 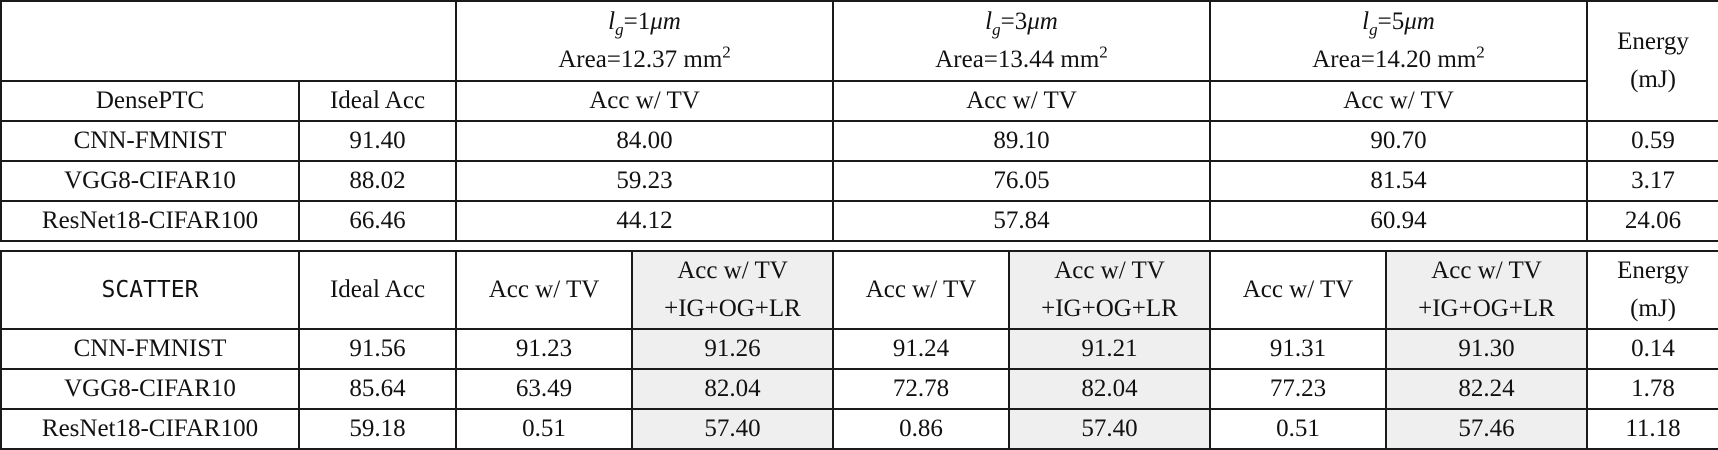 I want to click on value-cell: 89.10, so click(x=1021, y=141).